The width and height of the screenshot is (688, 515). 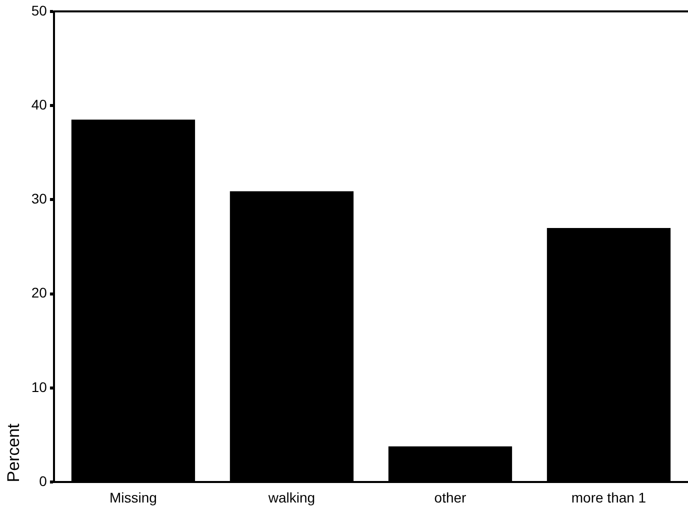 I want to click on y-tick-label: 0, so click(x=43, y=481).